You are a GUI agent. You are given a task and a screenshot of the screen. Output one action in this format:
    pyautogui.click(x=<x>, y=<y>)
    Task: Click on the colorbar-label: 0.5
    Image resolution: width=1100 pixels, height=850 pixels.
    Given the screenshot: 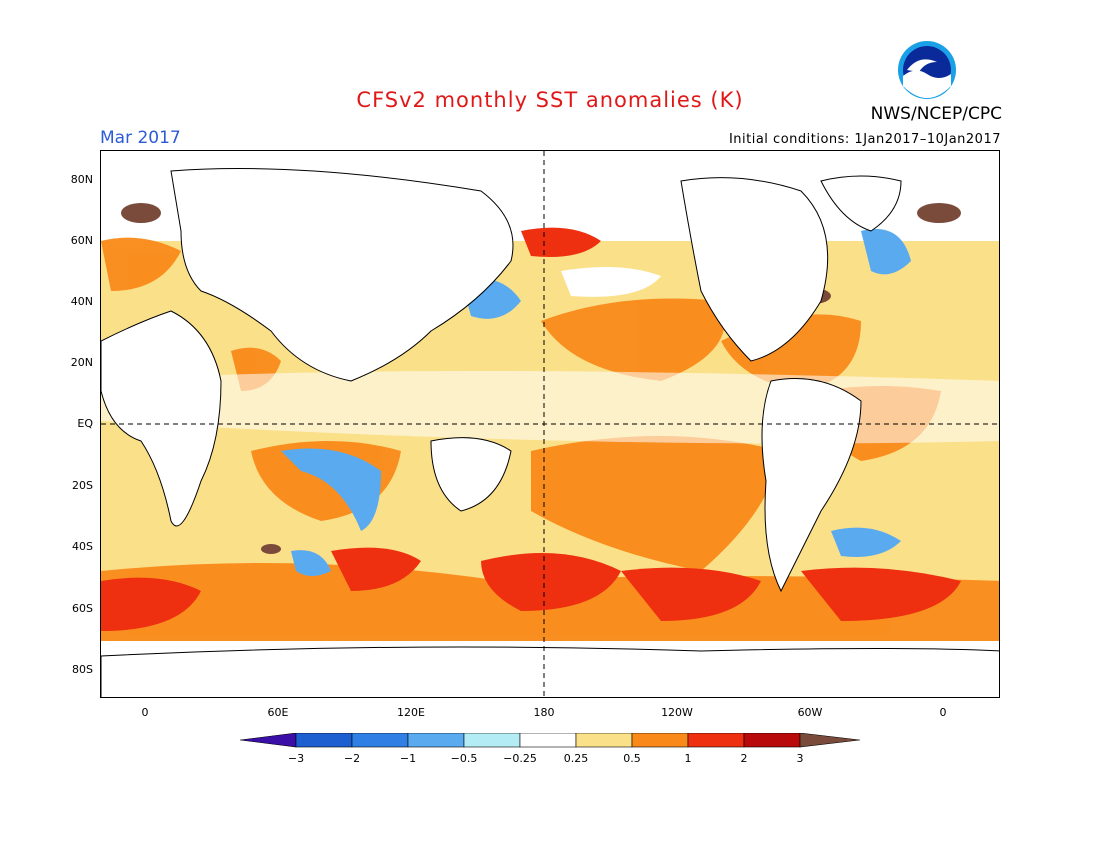 What is the action you would take?
    pyautogui.click(x=632, y=758)
    